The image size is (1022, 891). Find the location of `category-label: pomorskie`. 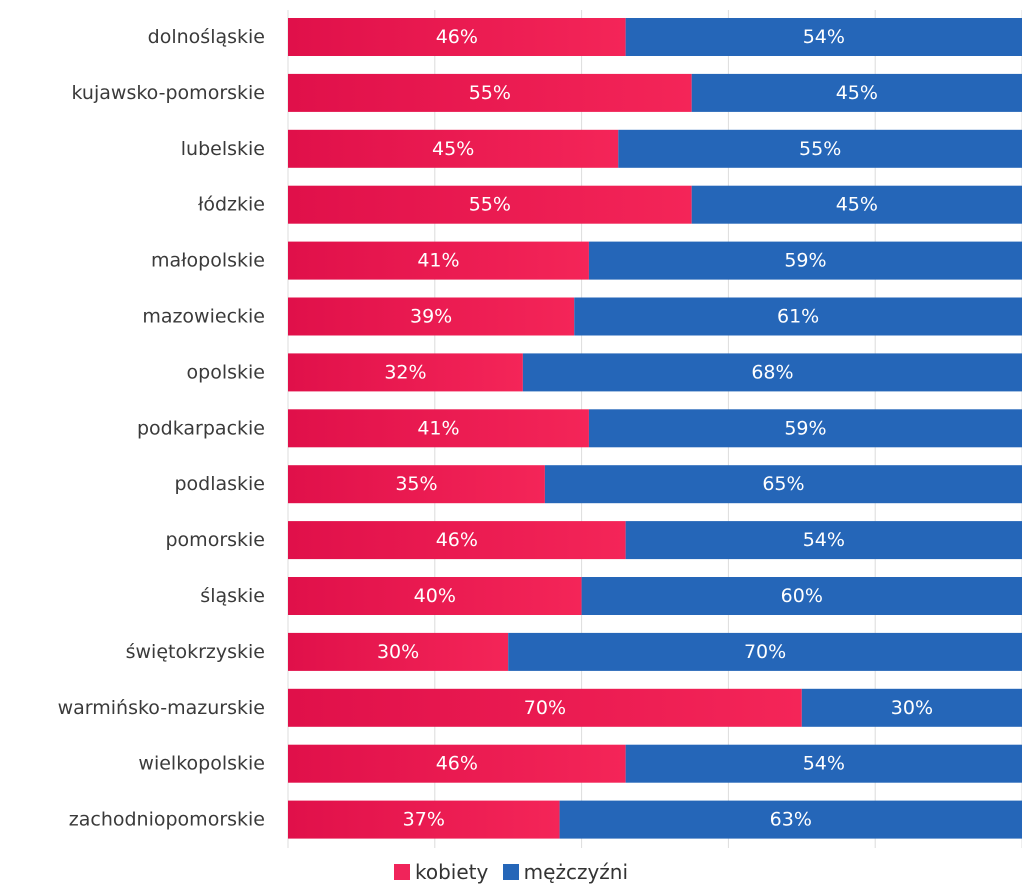

category-label: pomorskie is located at coordinates (216, 540).